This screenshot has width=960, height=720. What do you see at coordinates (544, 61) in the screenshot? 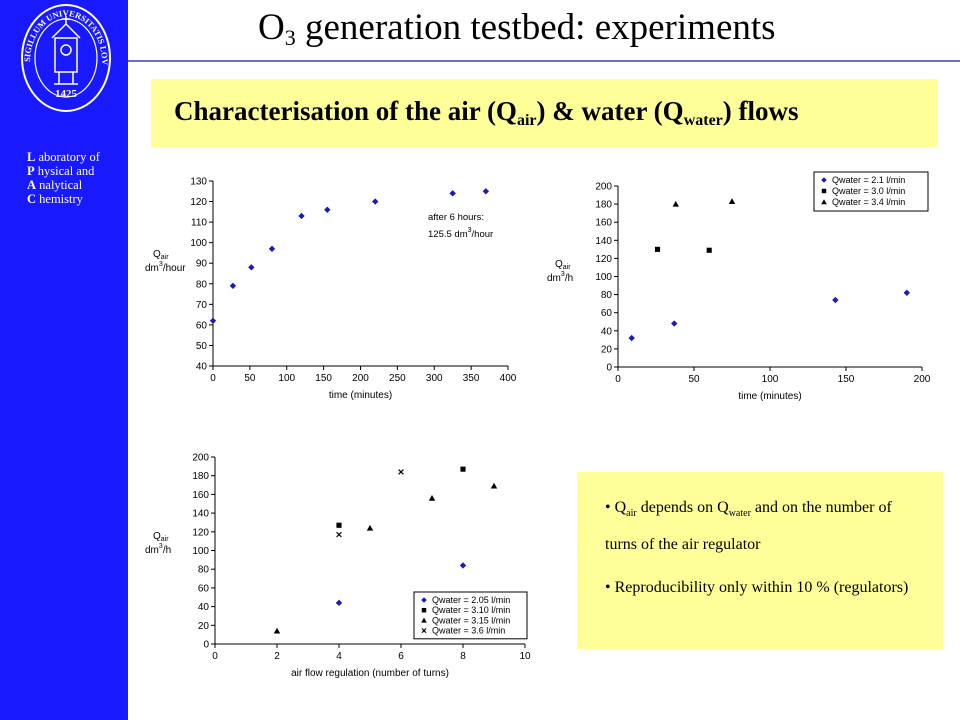
I see `title-divider` at bounding box center [544, 61].